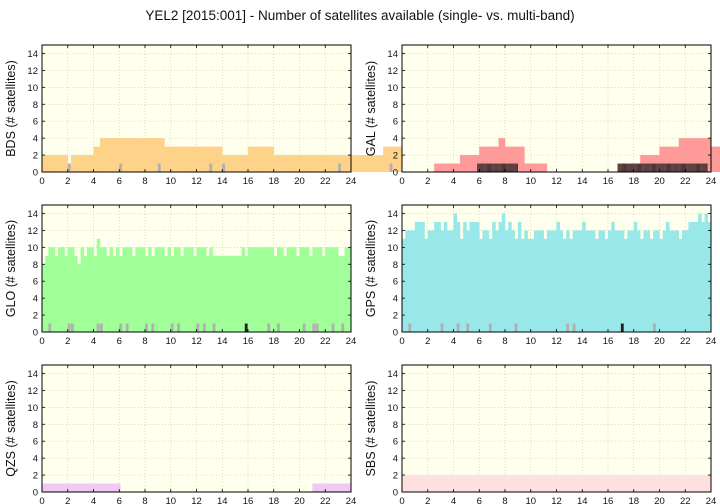  I want to click on sbs-x-tick-label: 4, so click(453, 500).